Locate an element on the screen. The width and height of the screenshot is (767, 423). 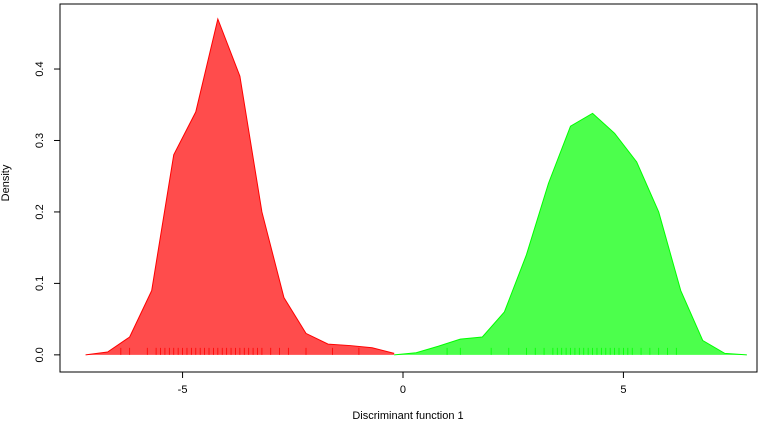
y-tick-label: 0.0 is located at coordinates (40, 354).